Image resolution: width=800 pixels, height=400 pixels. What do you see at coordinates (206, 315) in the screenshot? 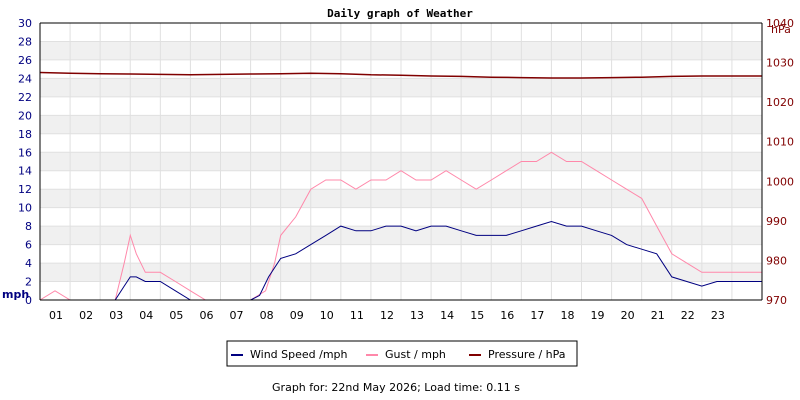
I see `x-tick-label: 06` at bounding box center [206, 315].